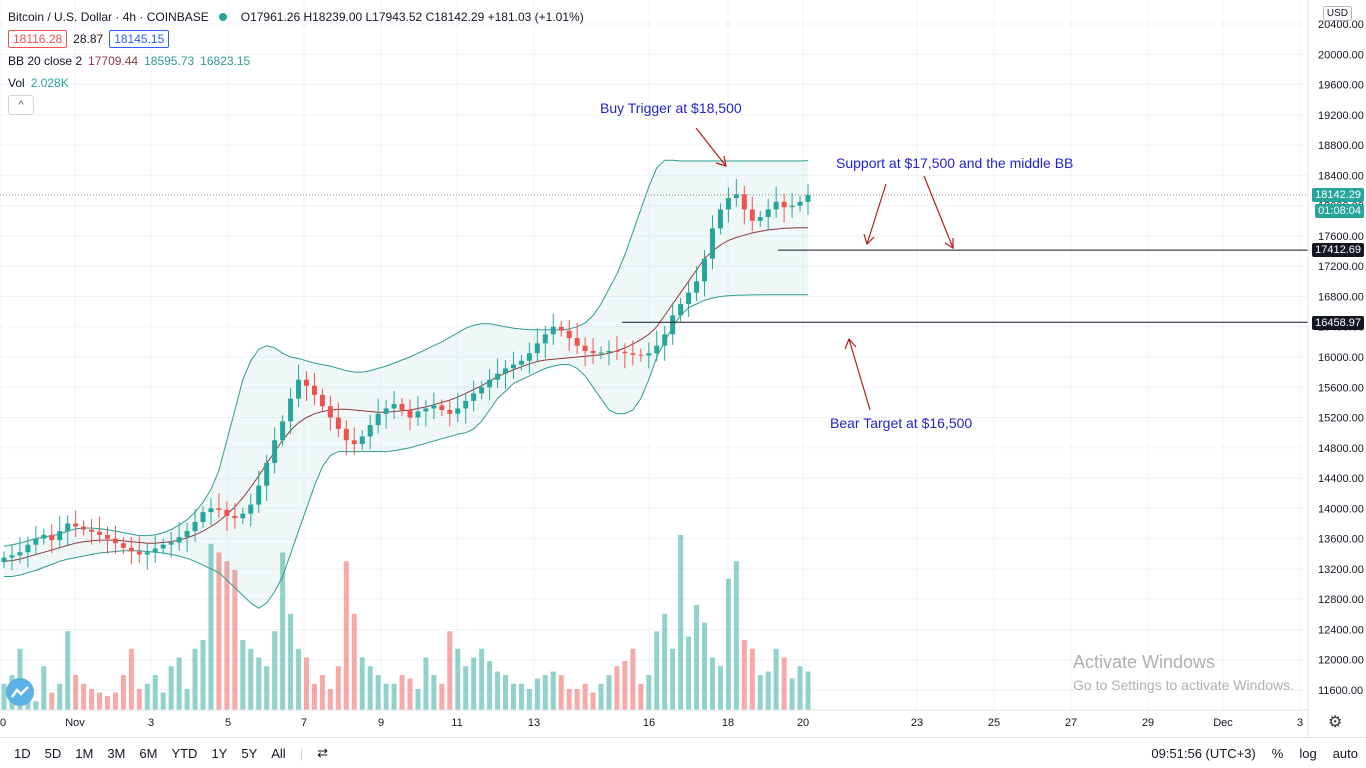 The height and width of the screenshot is (768, 1366). What do you see at coordinates (824, 269) in the screenshot?
I see `annotation-arrows` at bounding box center [824, 269].